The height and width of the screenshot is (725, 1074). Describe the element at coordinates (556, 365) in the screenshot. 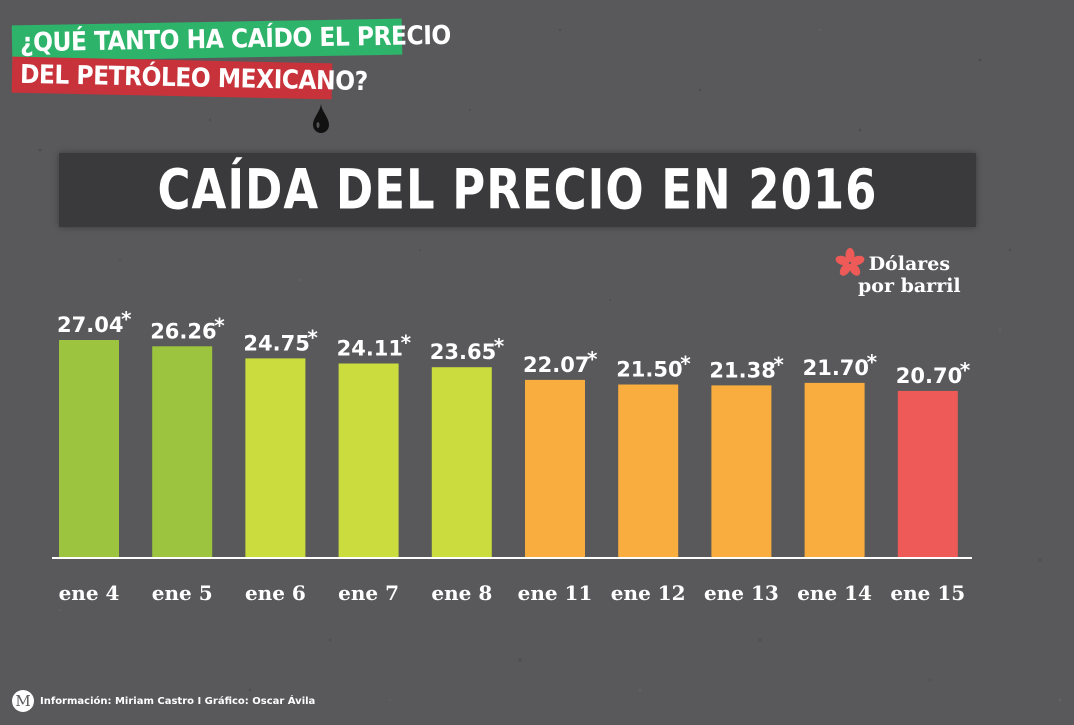

I see `bar-value-label: 22.07` at that location.